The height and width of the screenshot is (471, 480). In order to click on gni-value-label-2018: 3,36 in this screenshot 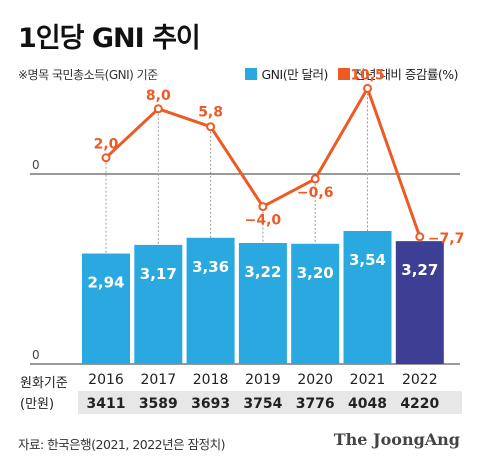, I will do `click(210, 267)`.